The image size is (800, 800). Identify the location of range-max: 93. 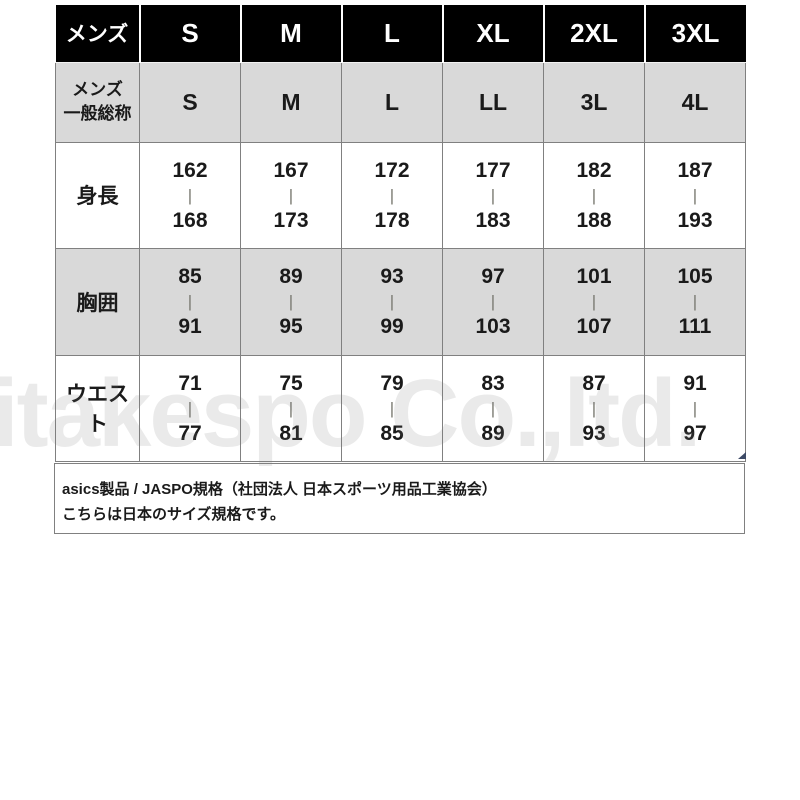
(594, 433).